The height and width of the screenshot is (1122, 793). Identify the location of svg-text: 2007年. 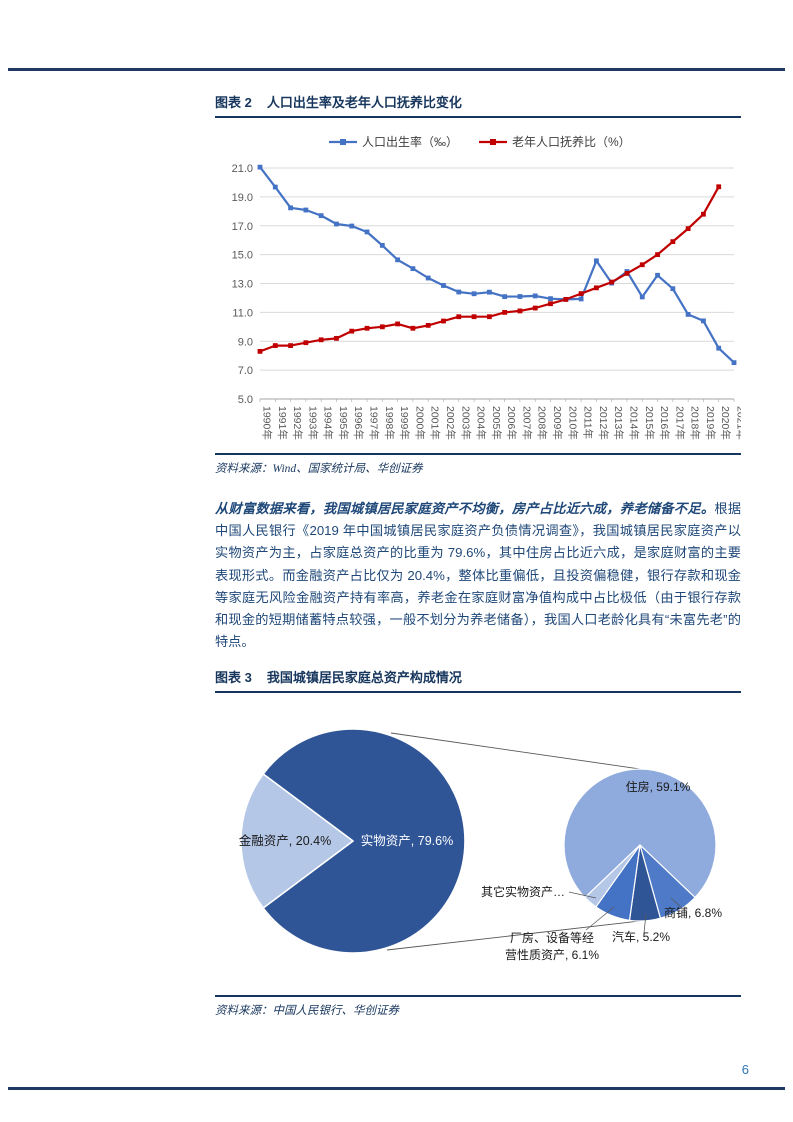
(526, 423).